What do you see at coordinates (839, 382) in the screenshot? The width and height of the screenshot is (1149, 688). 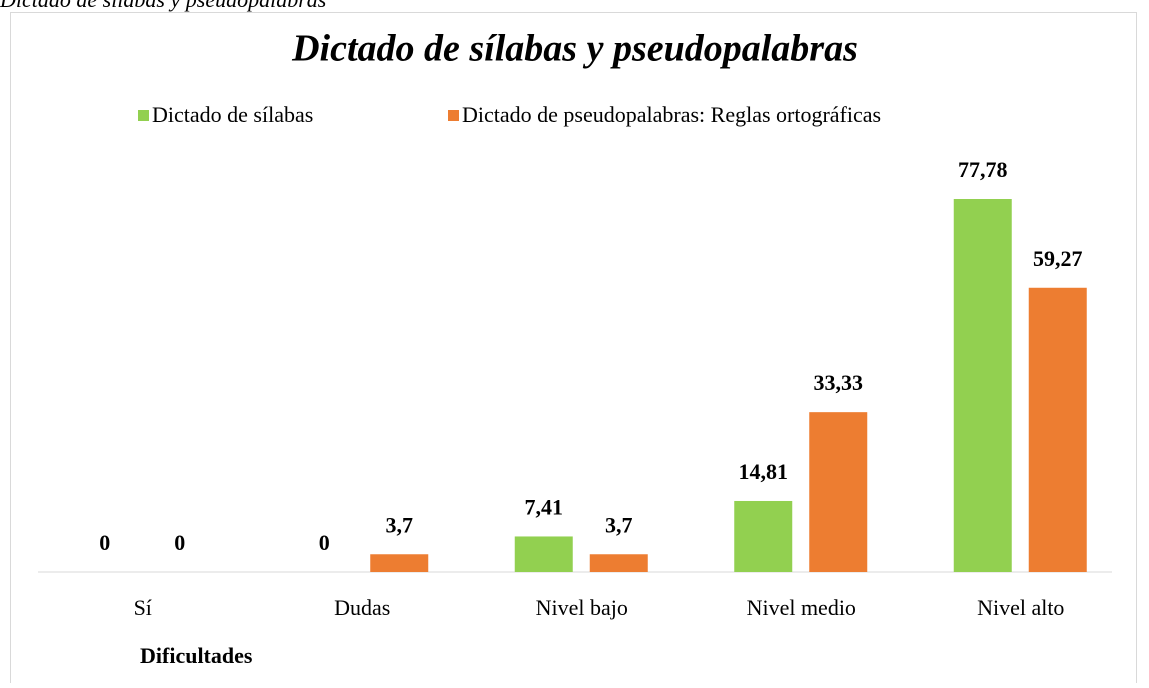 I see `data-label: 33,33` at bounding box center [839, 382].